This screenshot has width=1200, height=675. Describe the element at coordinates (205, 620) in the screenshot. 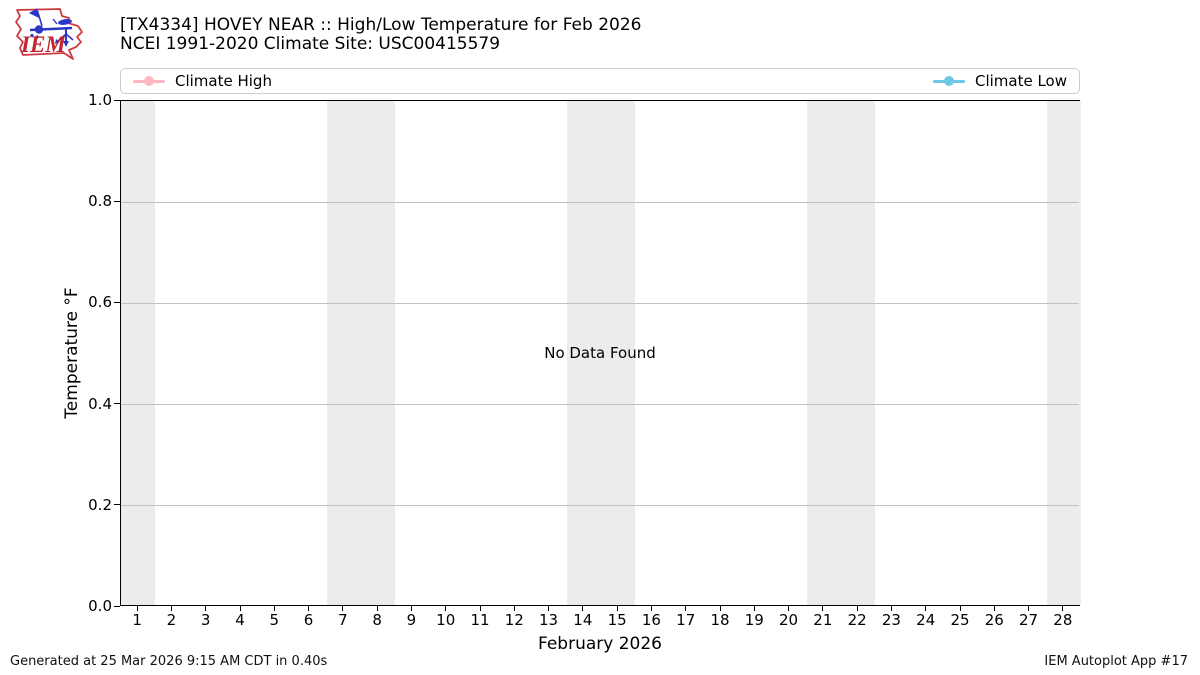

I see `x-tick-label: 3` at that location.